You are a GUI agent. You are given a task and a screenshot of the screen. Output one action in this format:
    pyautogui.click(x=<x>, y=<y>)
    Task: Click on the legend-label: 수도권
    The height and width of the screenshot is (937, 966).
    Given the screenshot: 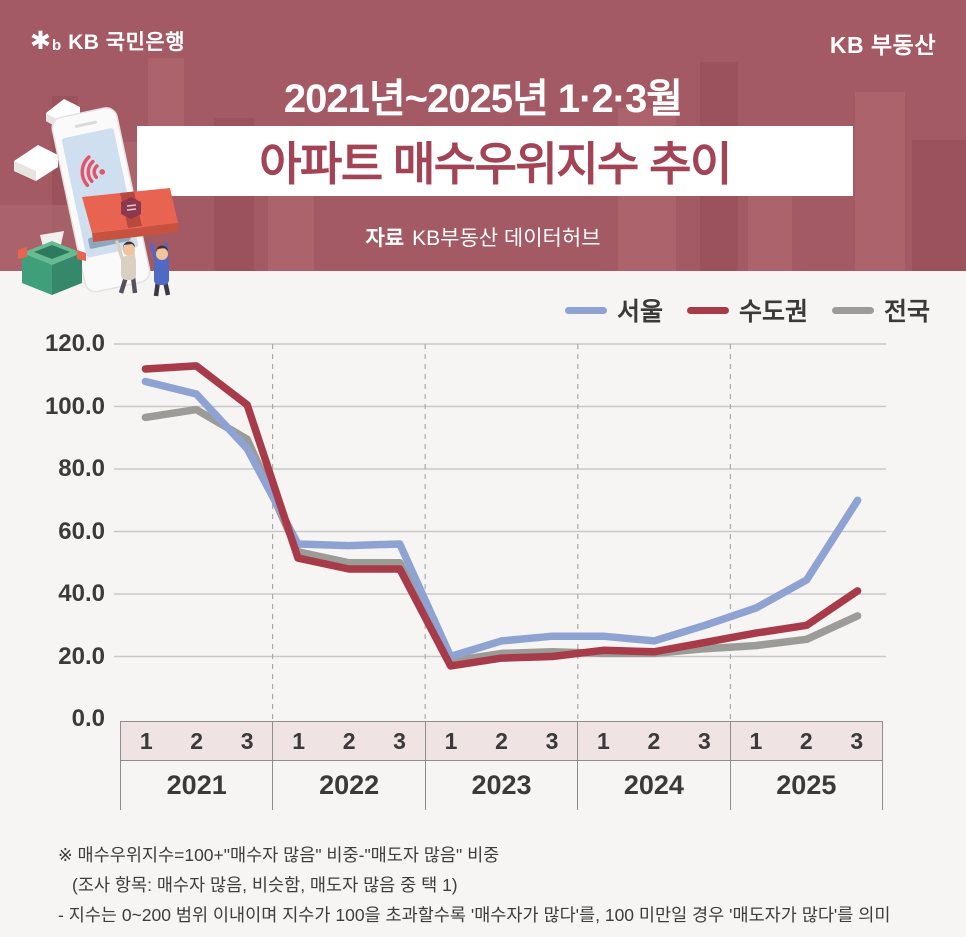 What is the action you would take?
    pyautogui.click(x=773, y=312)
    